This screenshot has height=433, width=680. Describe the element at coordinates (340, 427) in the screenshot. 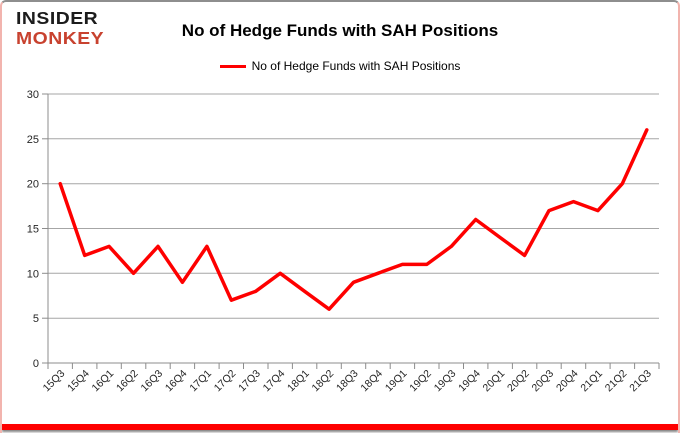

I see `bottom-red-bar` at that location.